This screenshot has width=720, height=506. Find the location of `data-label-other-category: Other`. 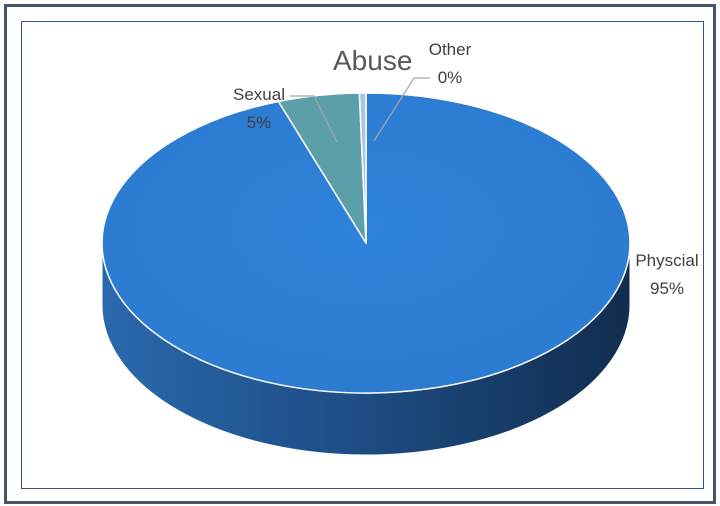

data-label-other-category: Other is located at coordinates (450, 49).